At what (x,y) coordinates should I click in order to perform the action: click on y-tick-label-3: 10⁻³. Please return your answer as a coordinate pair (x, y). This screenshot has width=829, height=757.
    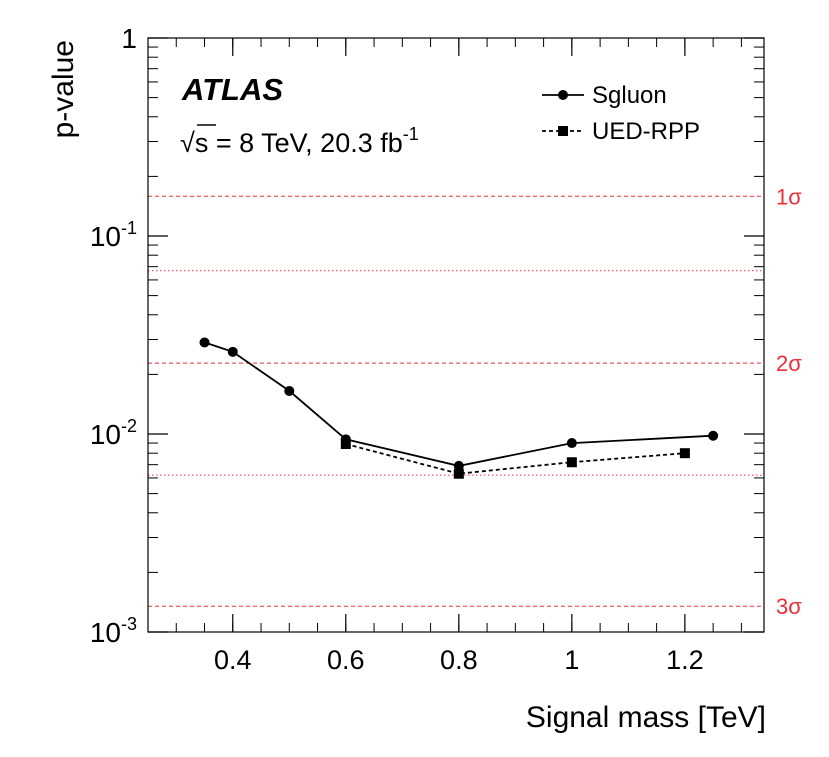
    Looking at the image, I should click on (113, 631).